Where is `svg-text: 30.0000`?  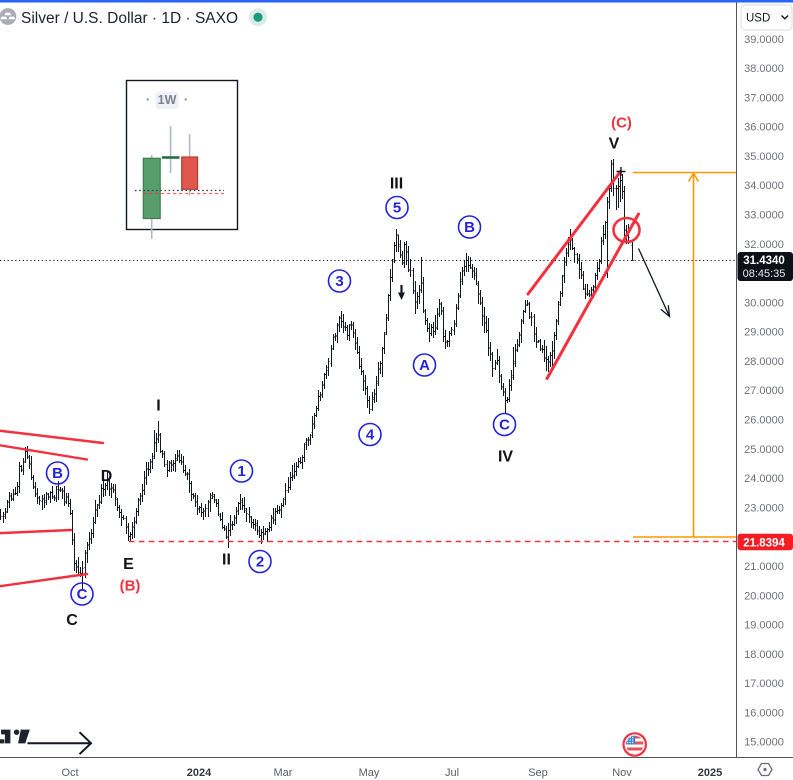 svg-text: 30.0000 is located at coordinates (764, 303).